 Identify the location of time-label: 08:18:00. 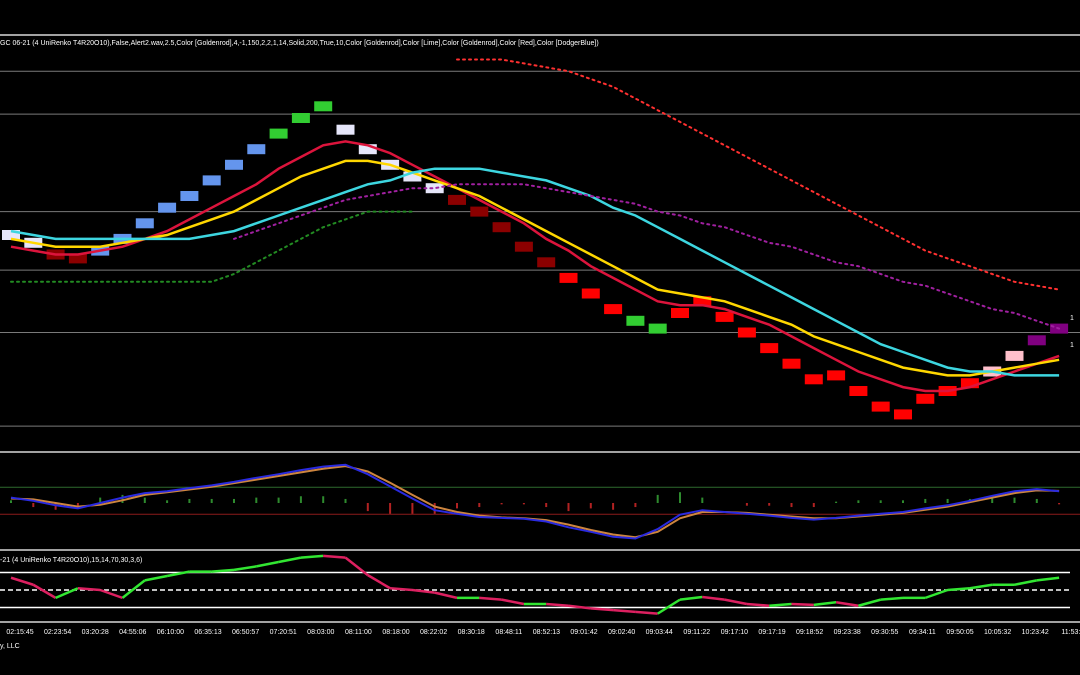
(395, 632).